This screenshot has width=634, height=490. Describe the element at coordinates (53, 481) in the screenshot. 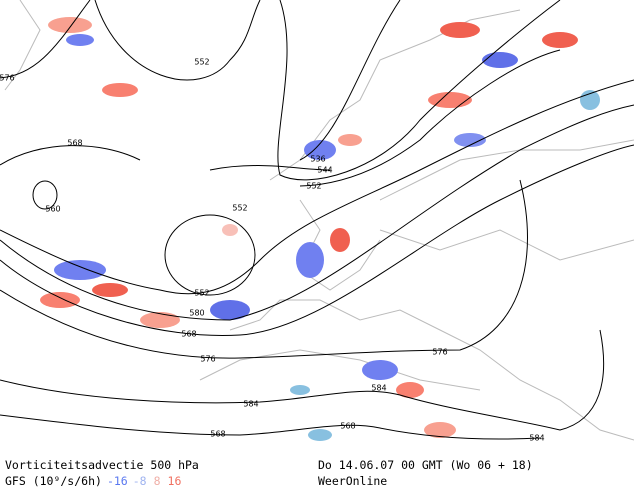

I see `unit: GFS (10⁹/s/6h)` at that location.